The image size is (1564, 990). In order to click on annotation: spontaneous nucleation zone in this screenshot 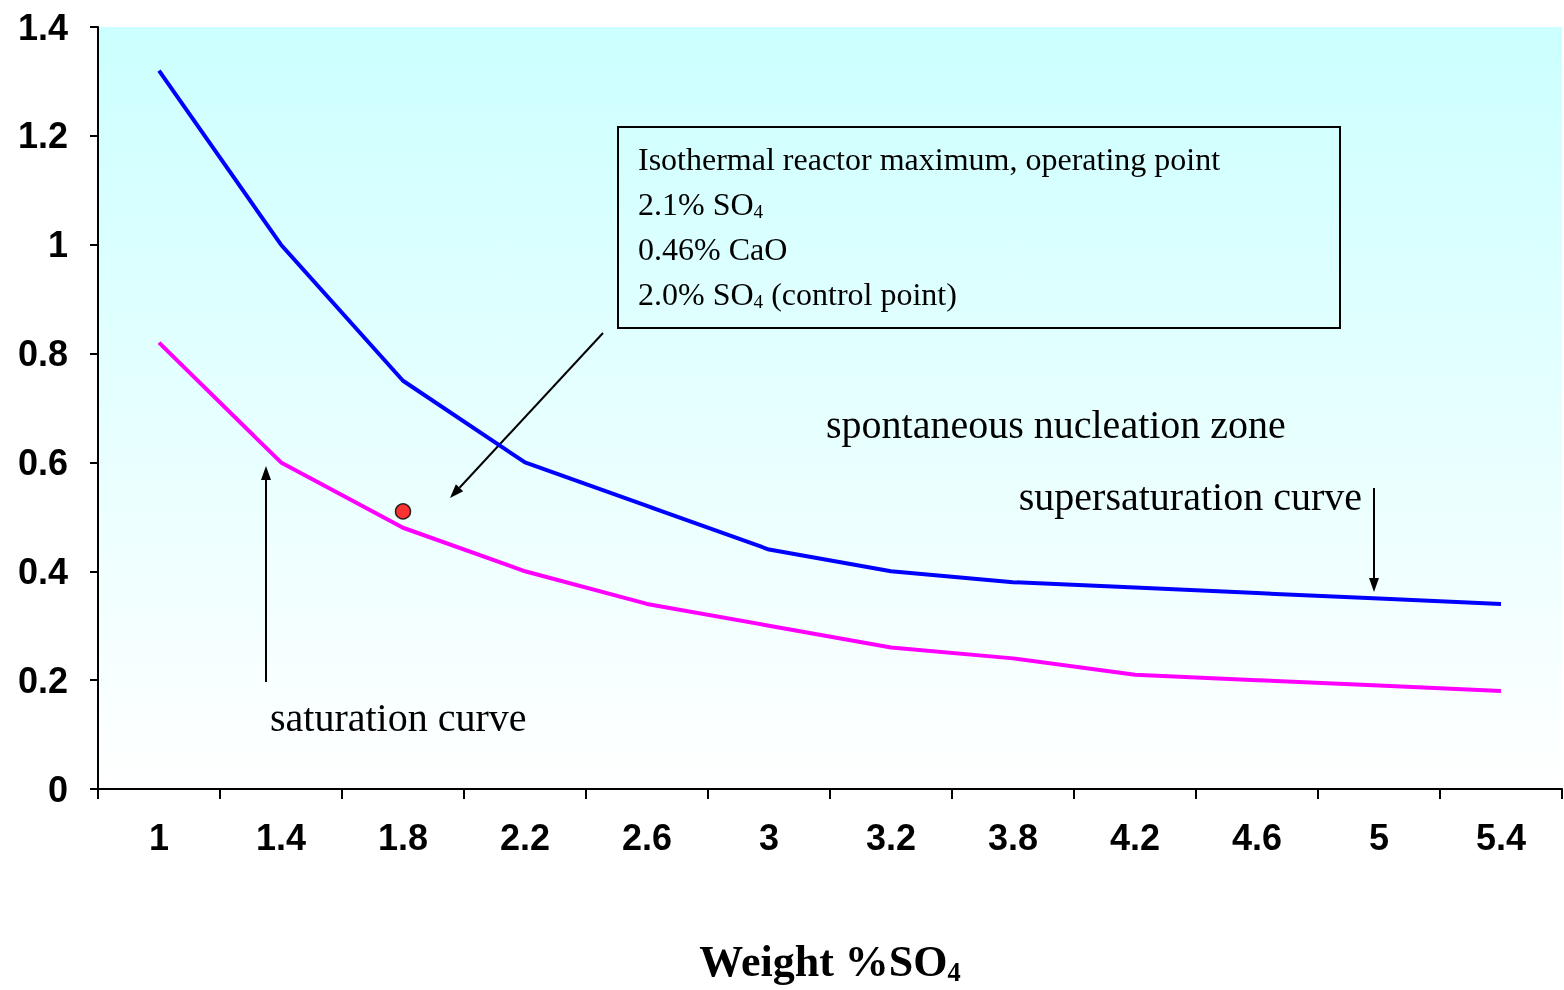, I will do `click(1056, 424)`.